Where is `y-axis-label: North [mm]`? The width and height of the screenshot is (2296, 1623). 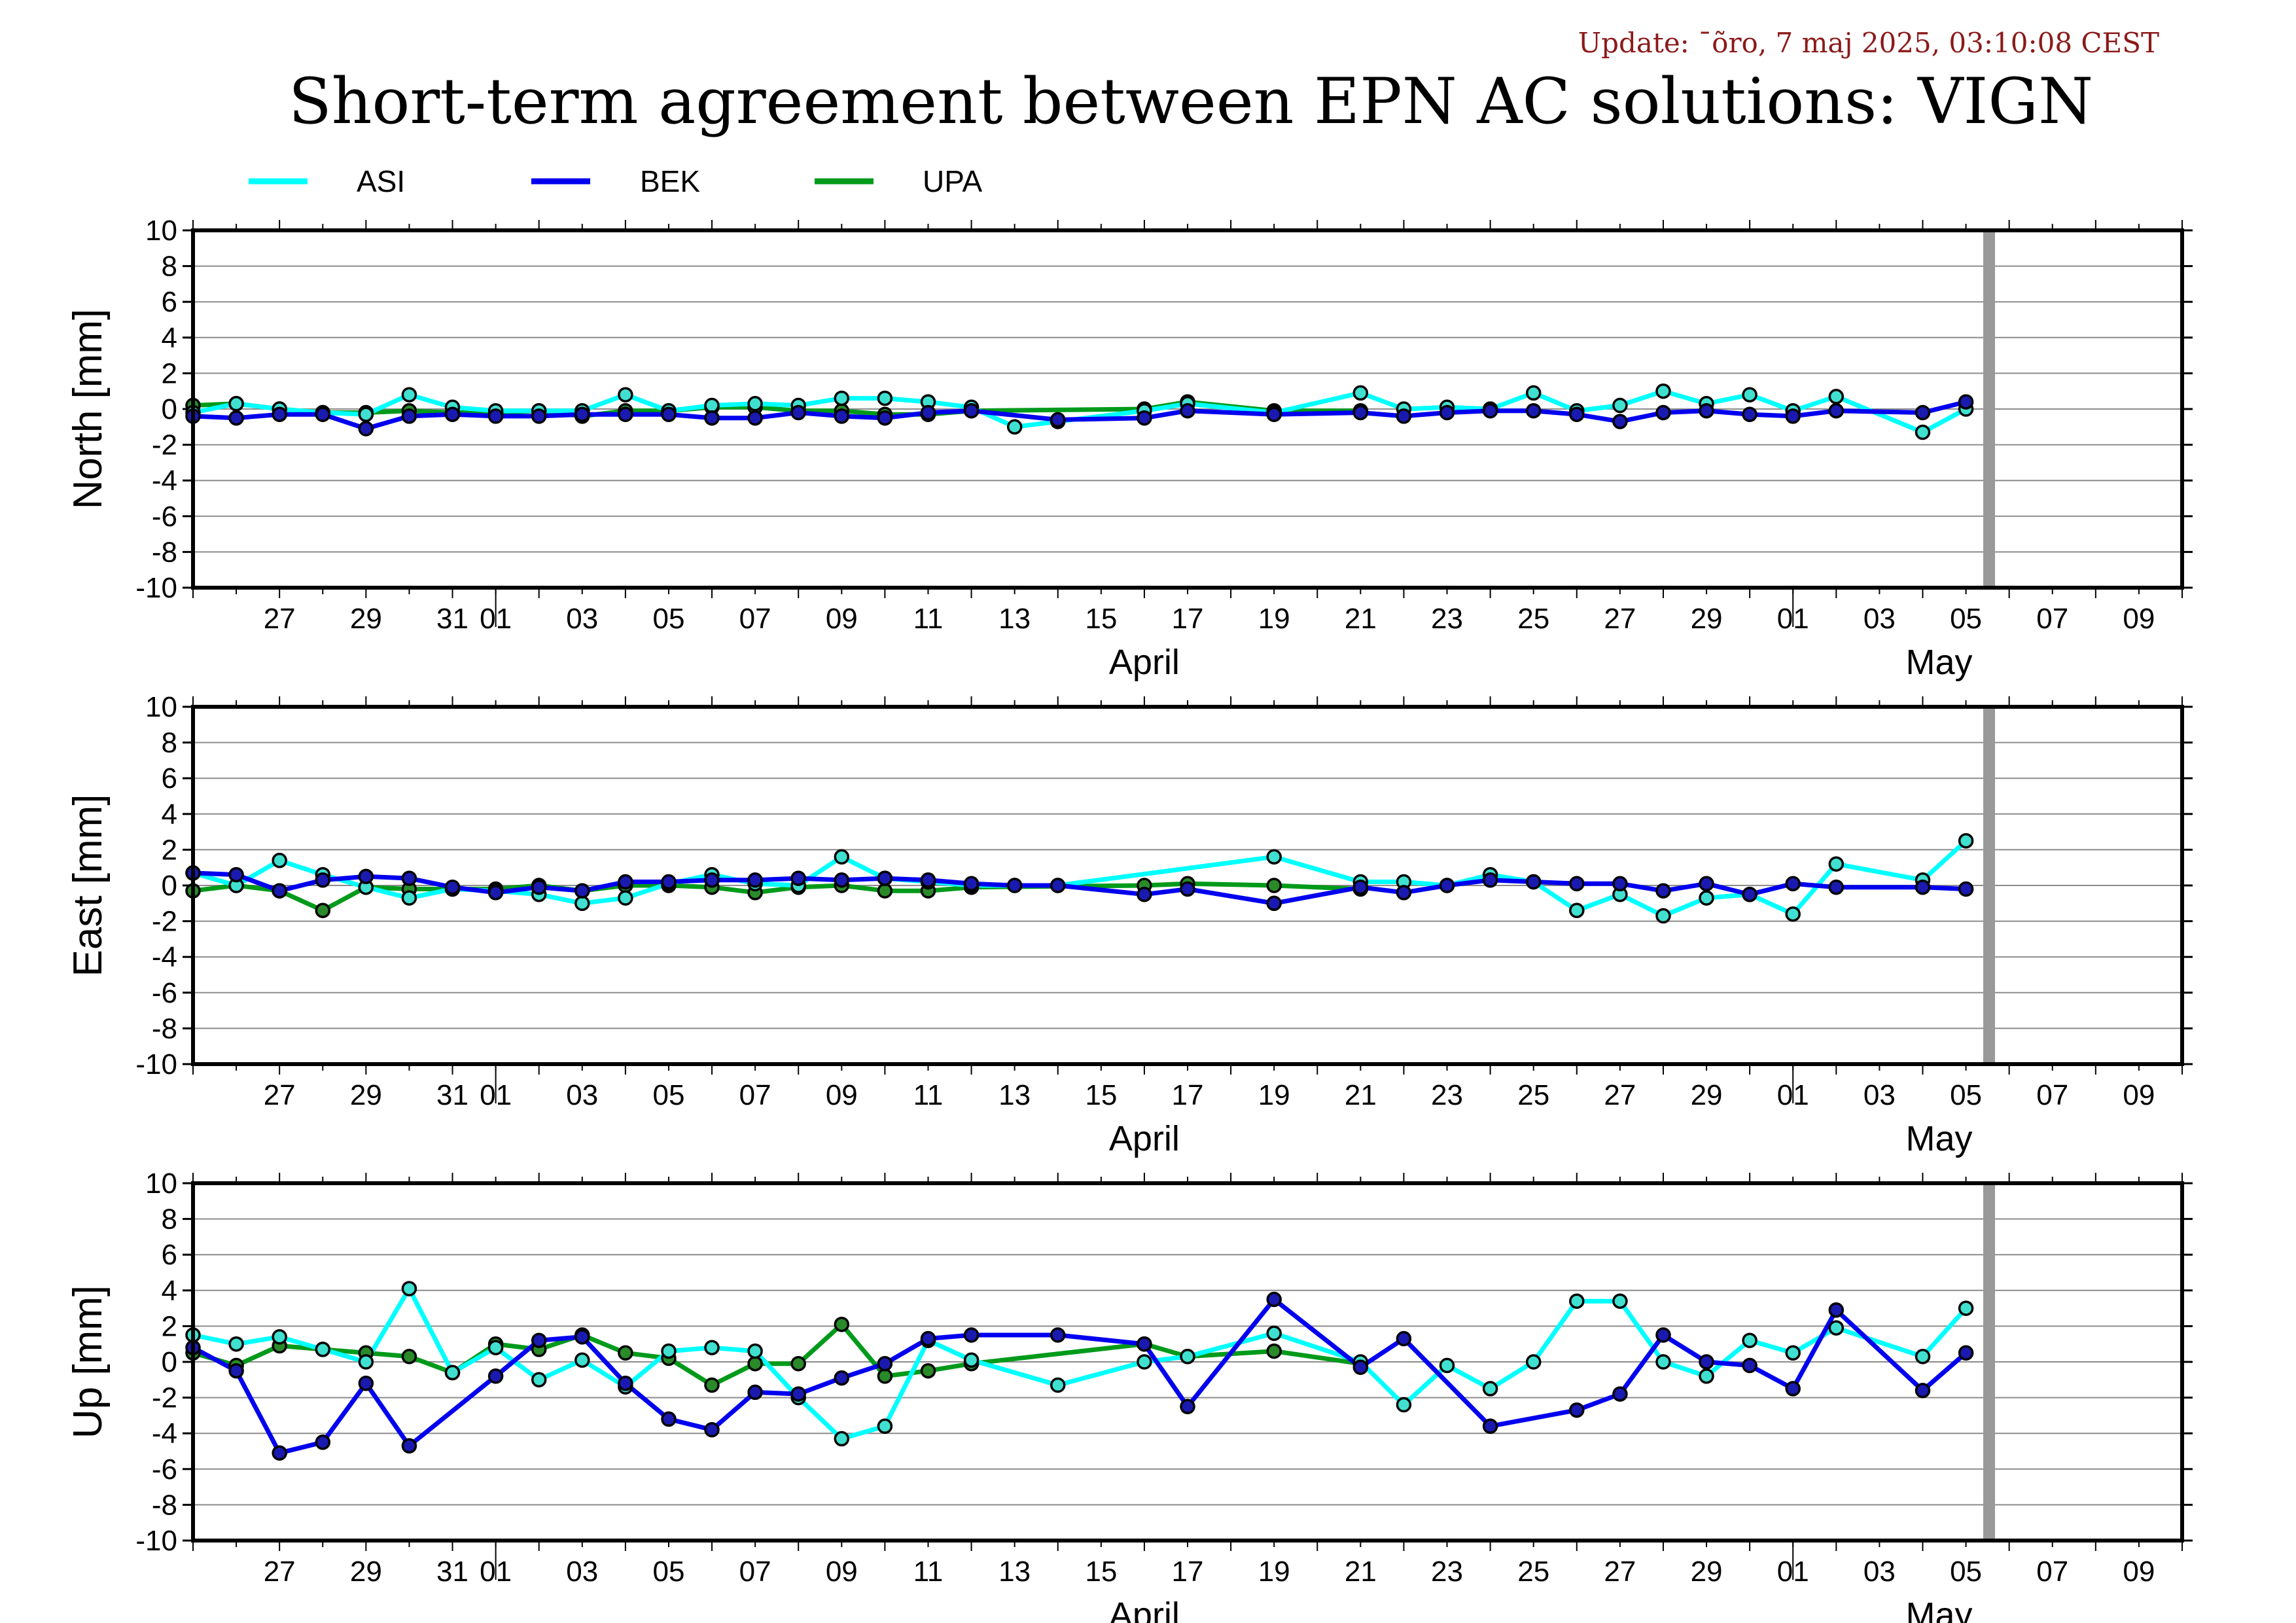
y-axis-label: North [mm] is located at coordinates (88, 409).